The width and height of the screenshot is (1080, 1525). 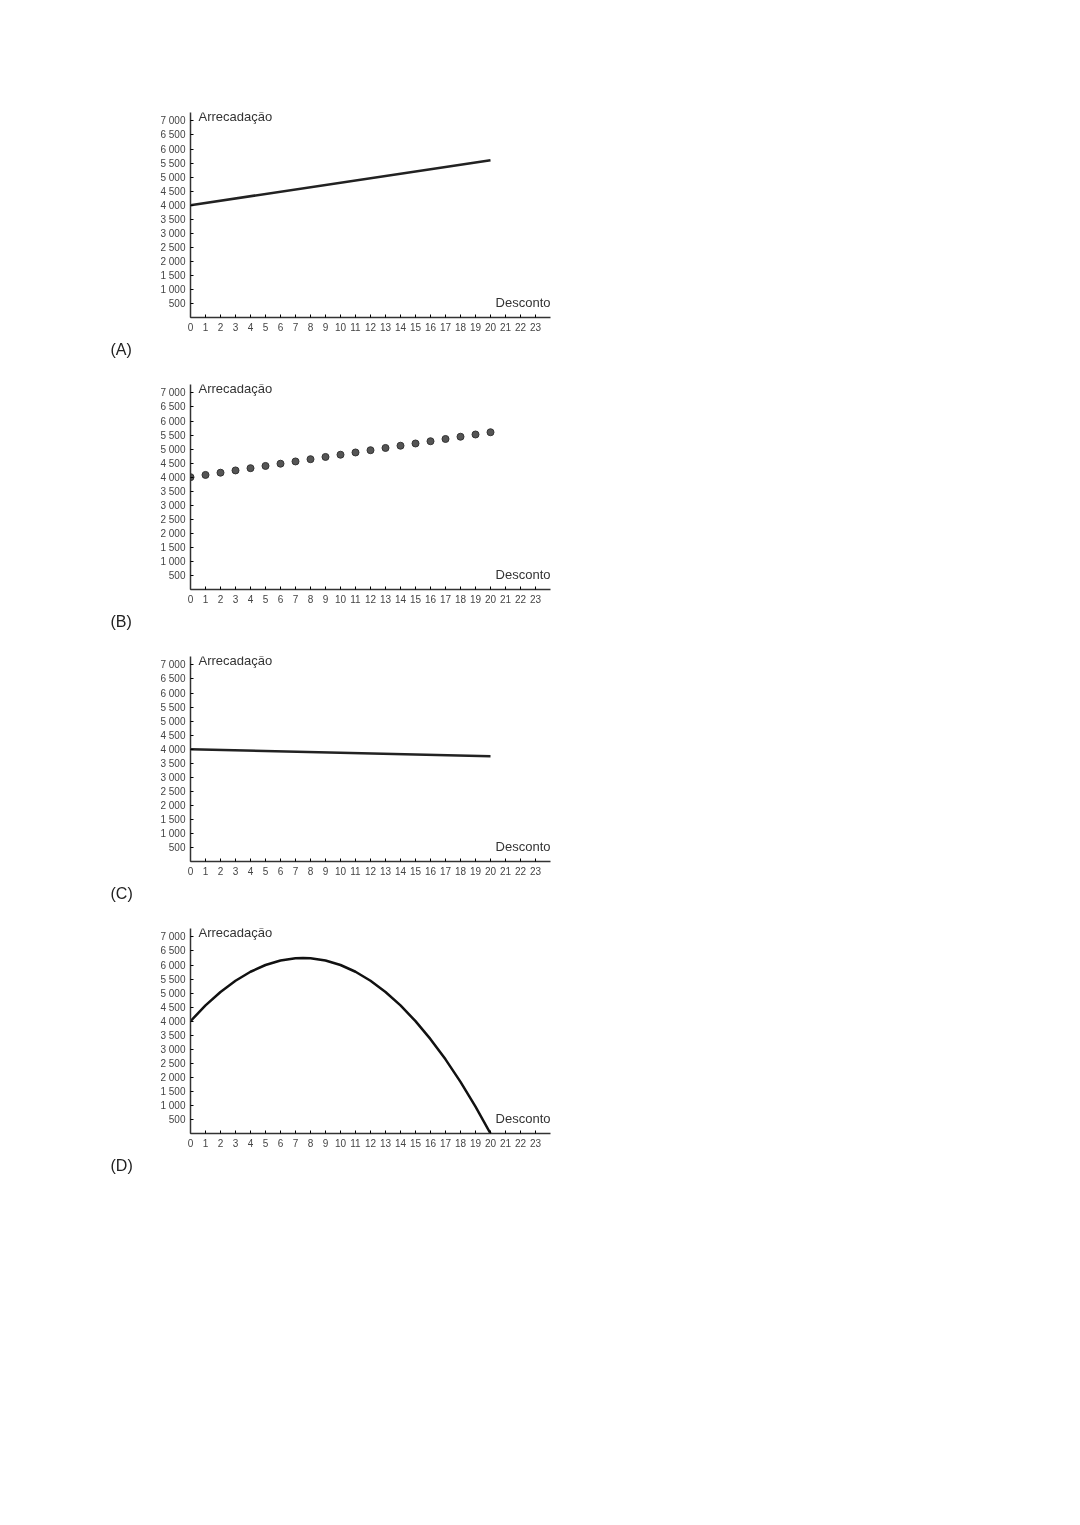 I want to click on y-tick-label: 7 000, so click(x=173, y=937).